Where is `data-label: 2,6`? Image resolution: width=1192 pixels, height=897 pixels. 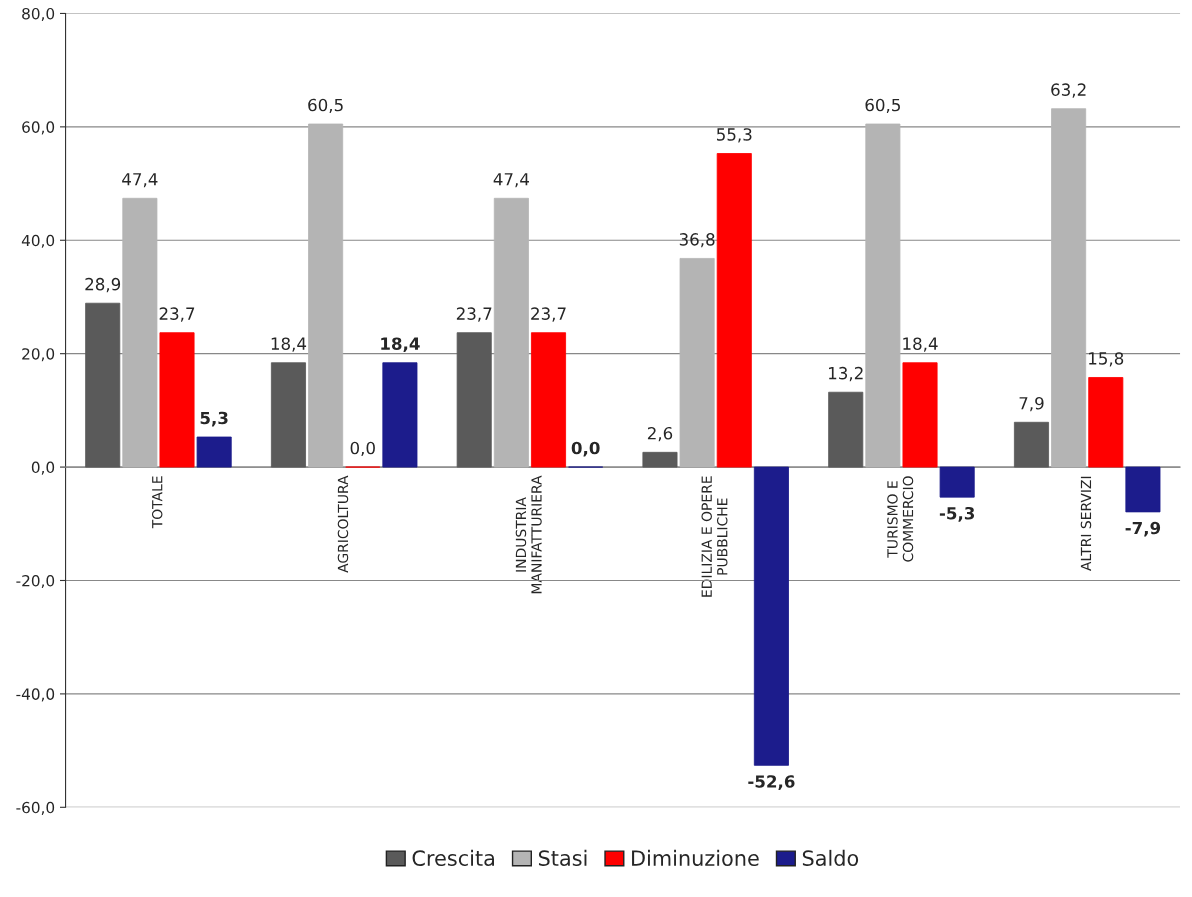
data-label: 2,6 is located at coordinates (660, 434).